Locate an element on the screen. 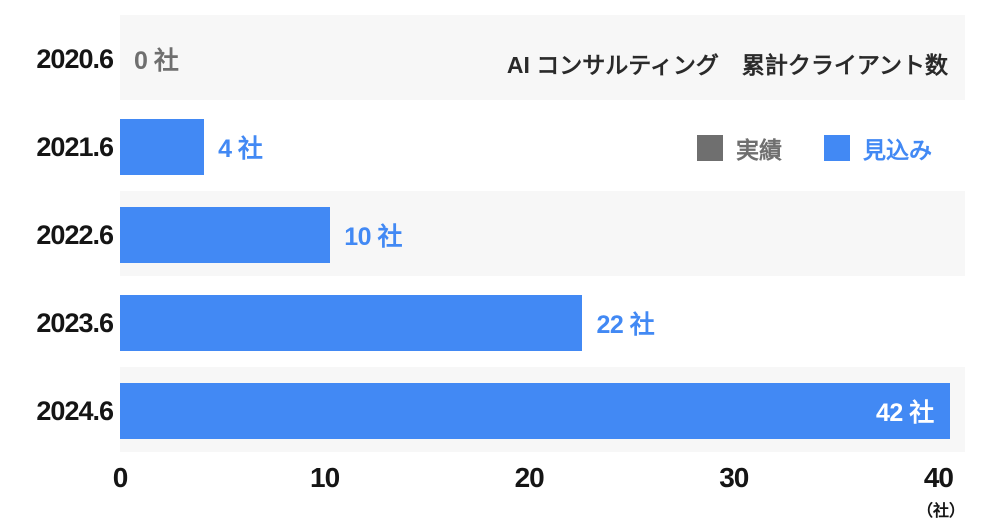 The height and width of the screenshot is (530, 1000). legend-swatch-actual-icon is located at coordinates (710, 148).